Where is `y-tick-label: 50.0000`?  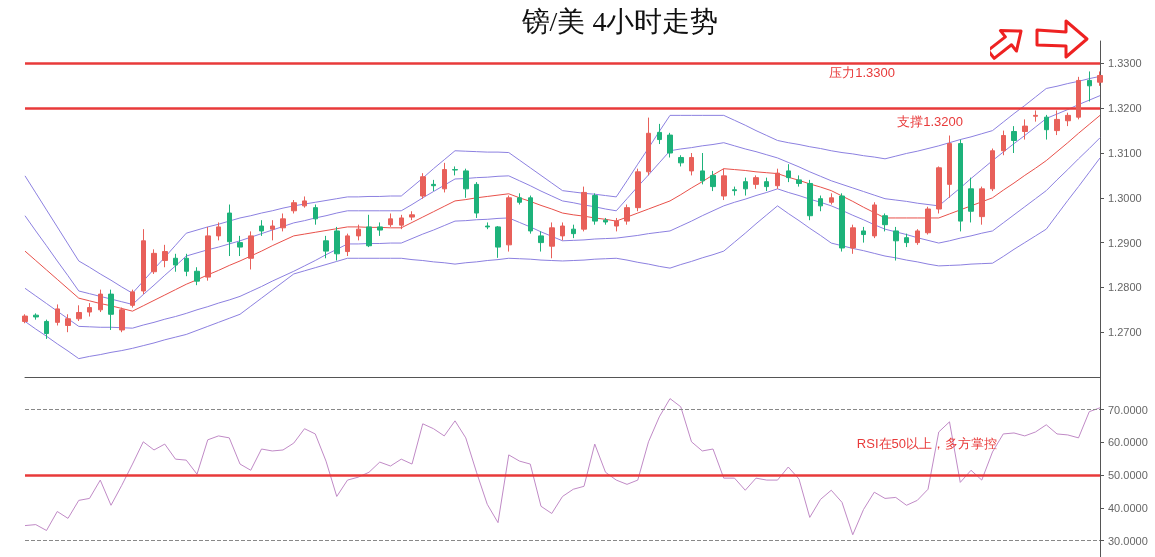
y-tick-label: 50.0000 is located at coordinates (1128, 475).